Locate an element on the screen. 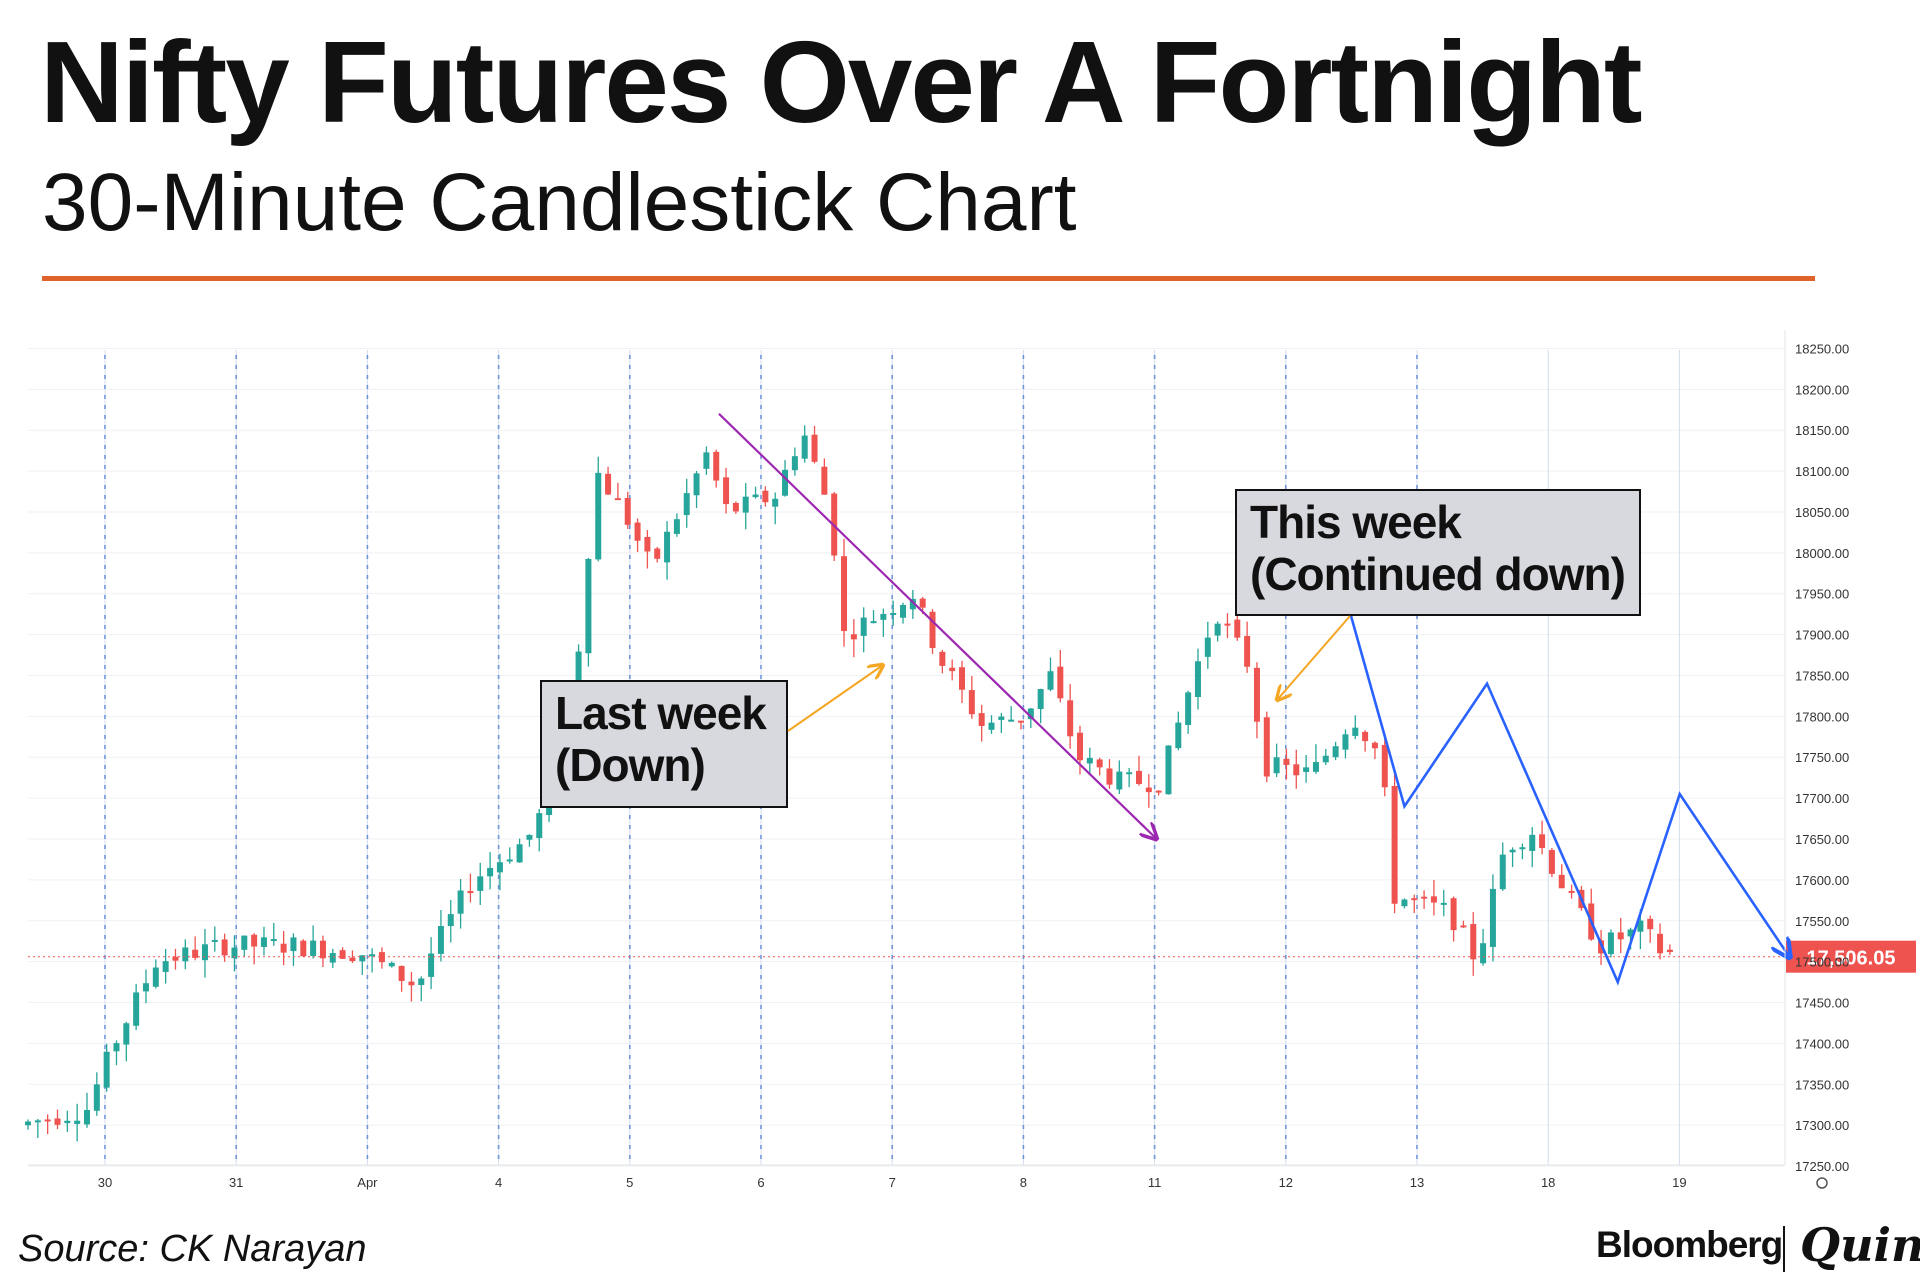 The image size is (1920, 1287). y-tick-label: 17900.00 is located at coordinates (1822, 635).